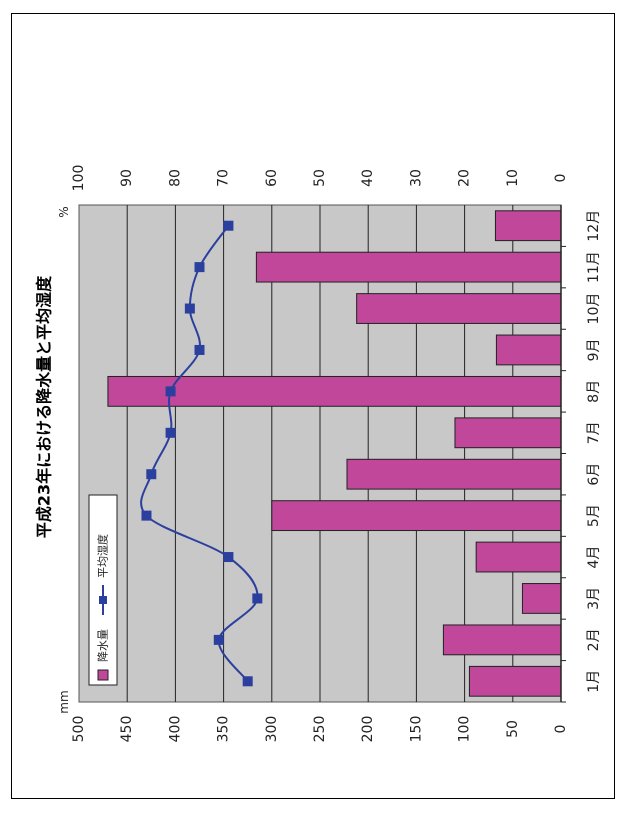  What do you see at coordinates (103, 675) in the screenshot?
I see `legend-swatch-rain` at bounding box center [103, 675].